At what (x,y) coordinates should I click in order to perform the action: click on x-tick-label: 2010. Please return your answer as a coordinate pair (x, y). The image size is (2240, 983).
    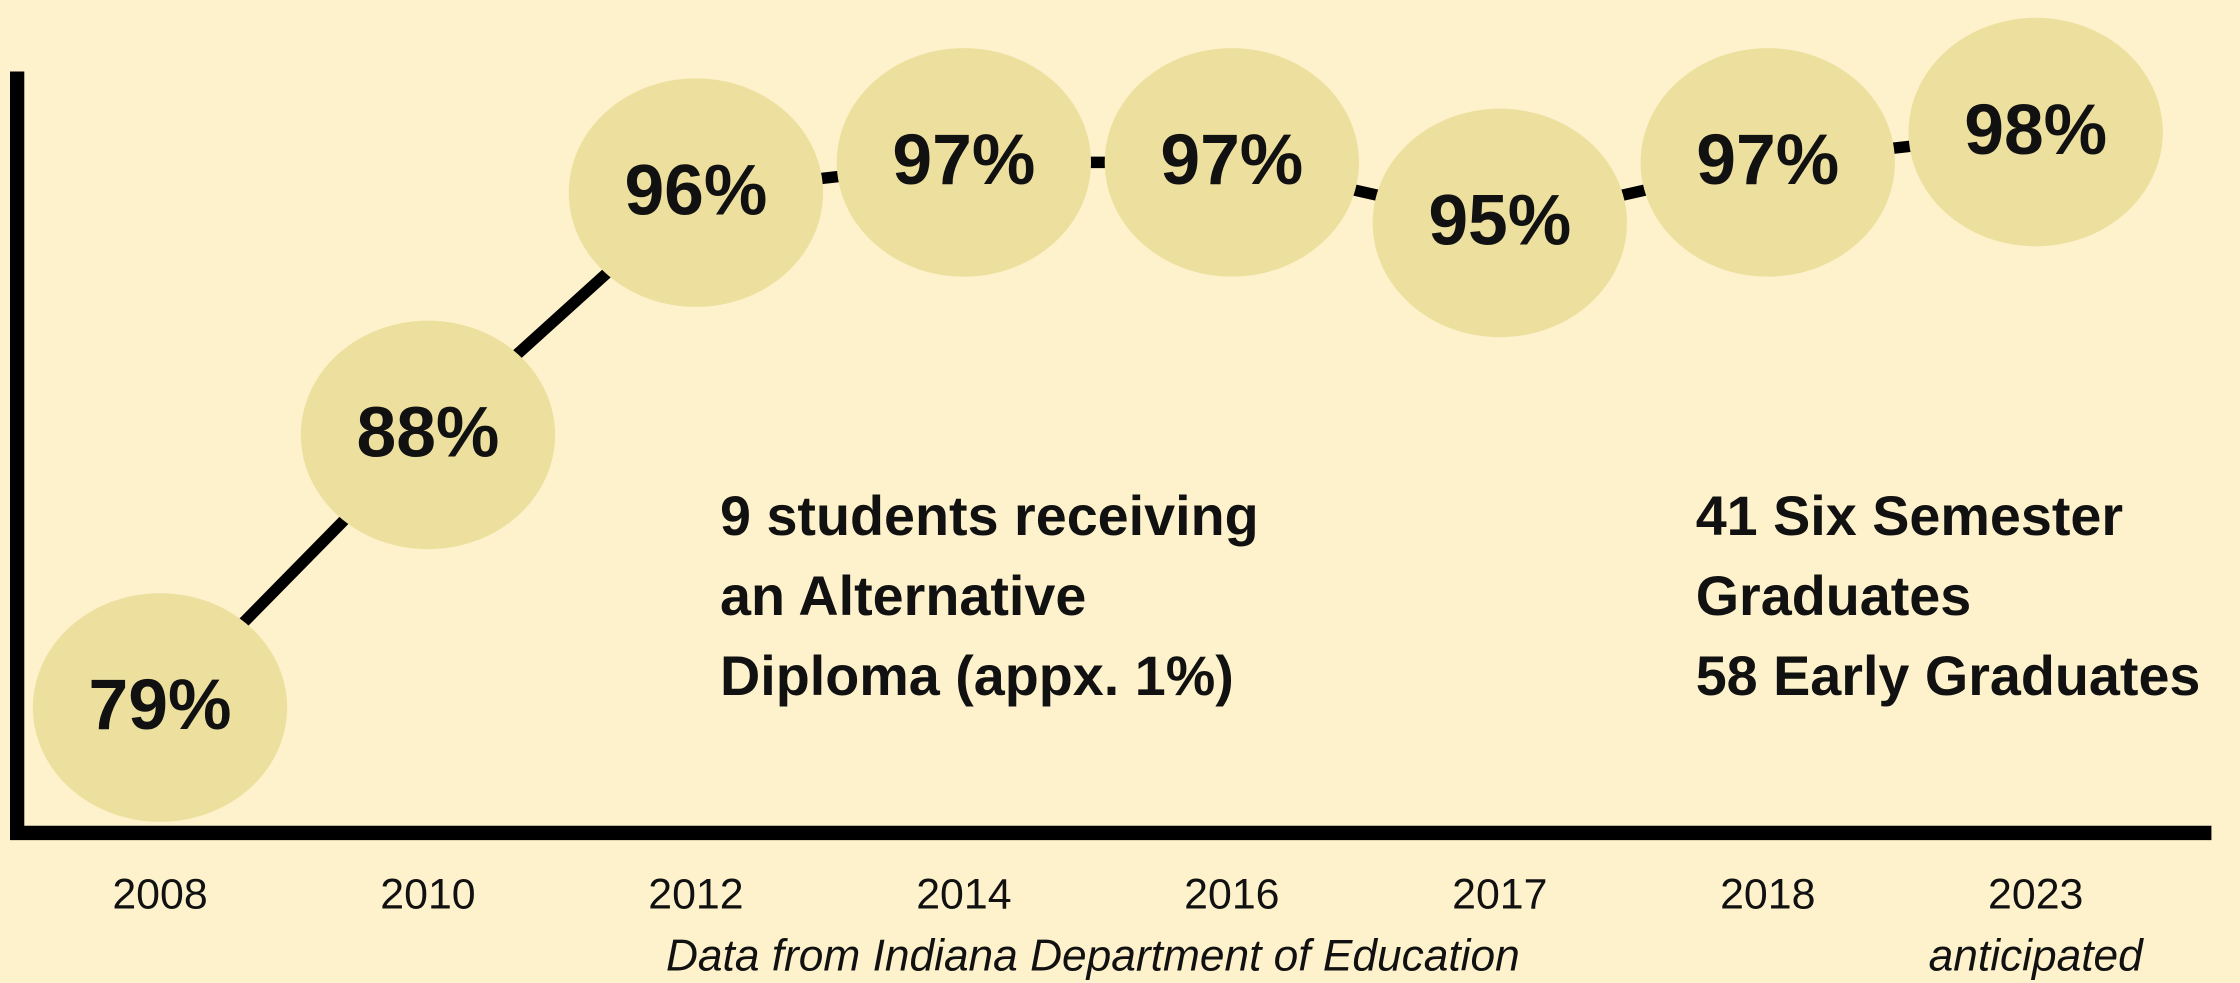
    Looking at the image, I should click on (427, 895).